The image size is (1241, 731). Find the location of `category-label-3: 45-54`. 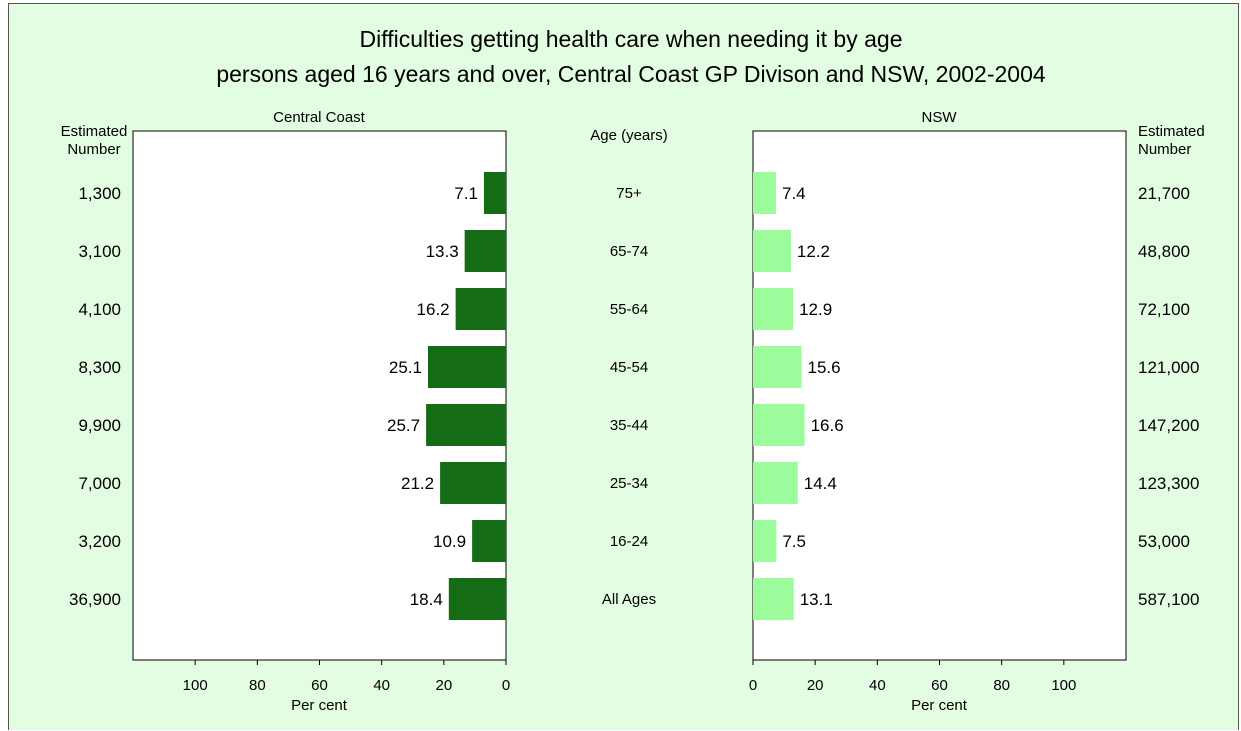

category-label-3: 45-54 is located at coordinates (629, 367).